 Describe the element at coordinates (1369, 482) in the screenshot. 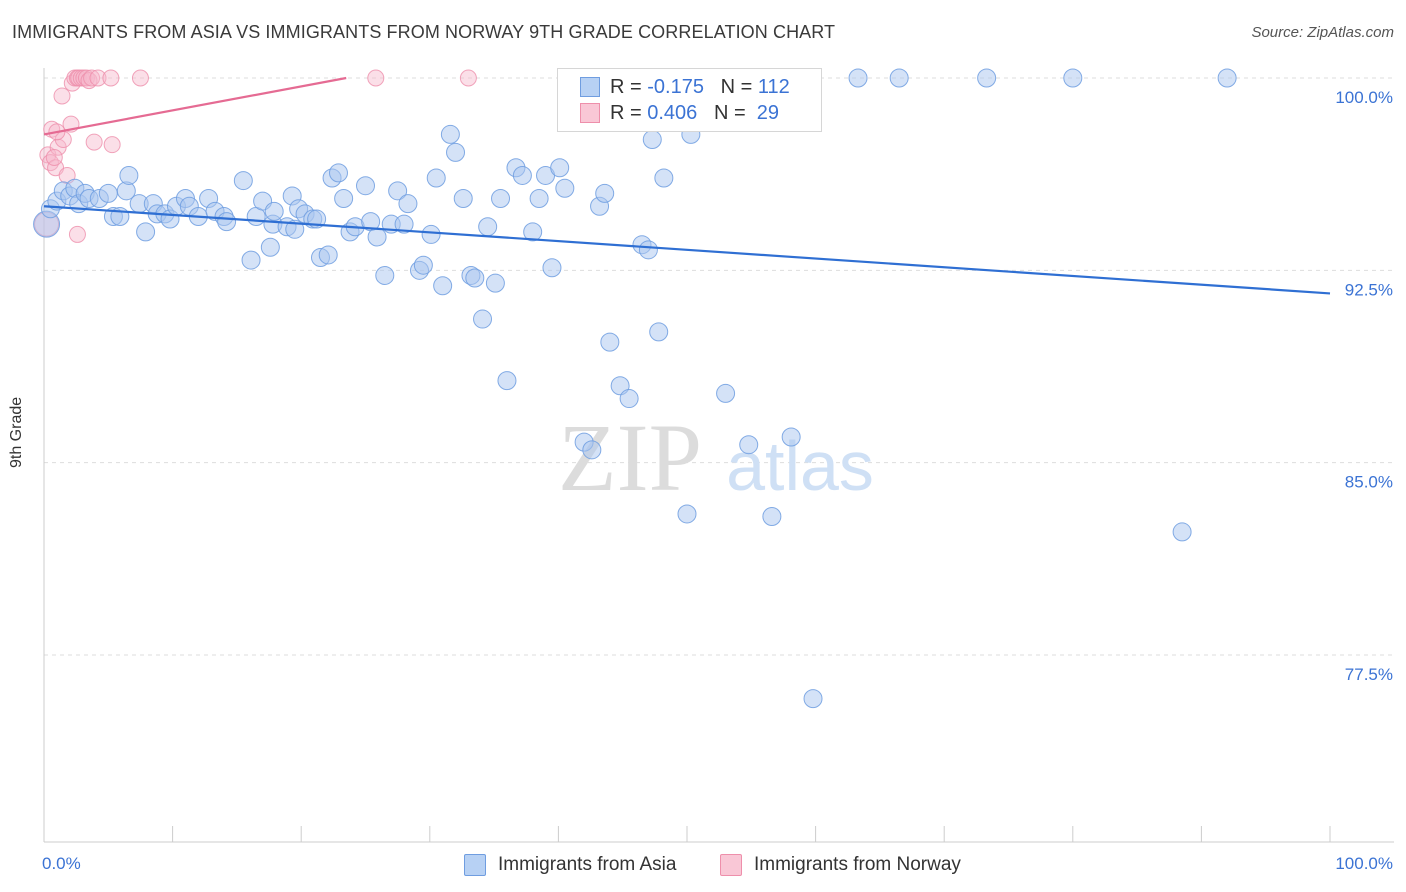

I see `y-tick-label-1: 85.0%` at that location.